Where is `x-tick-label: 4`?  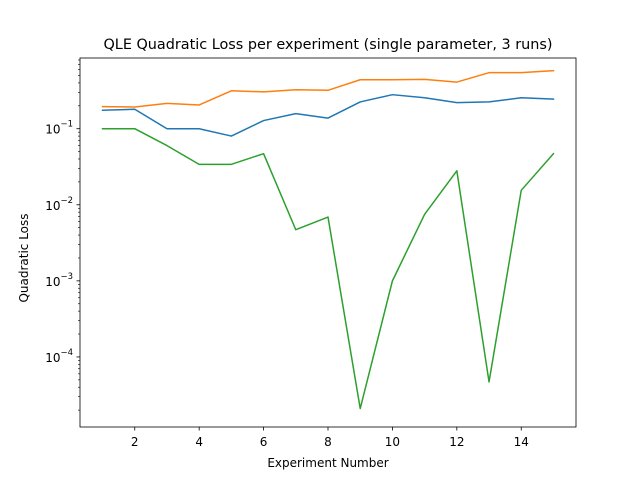
x-tick-label: 4 is located at coordinates (199, 442).